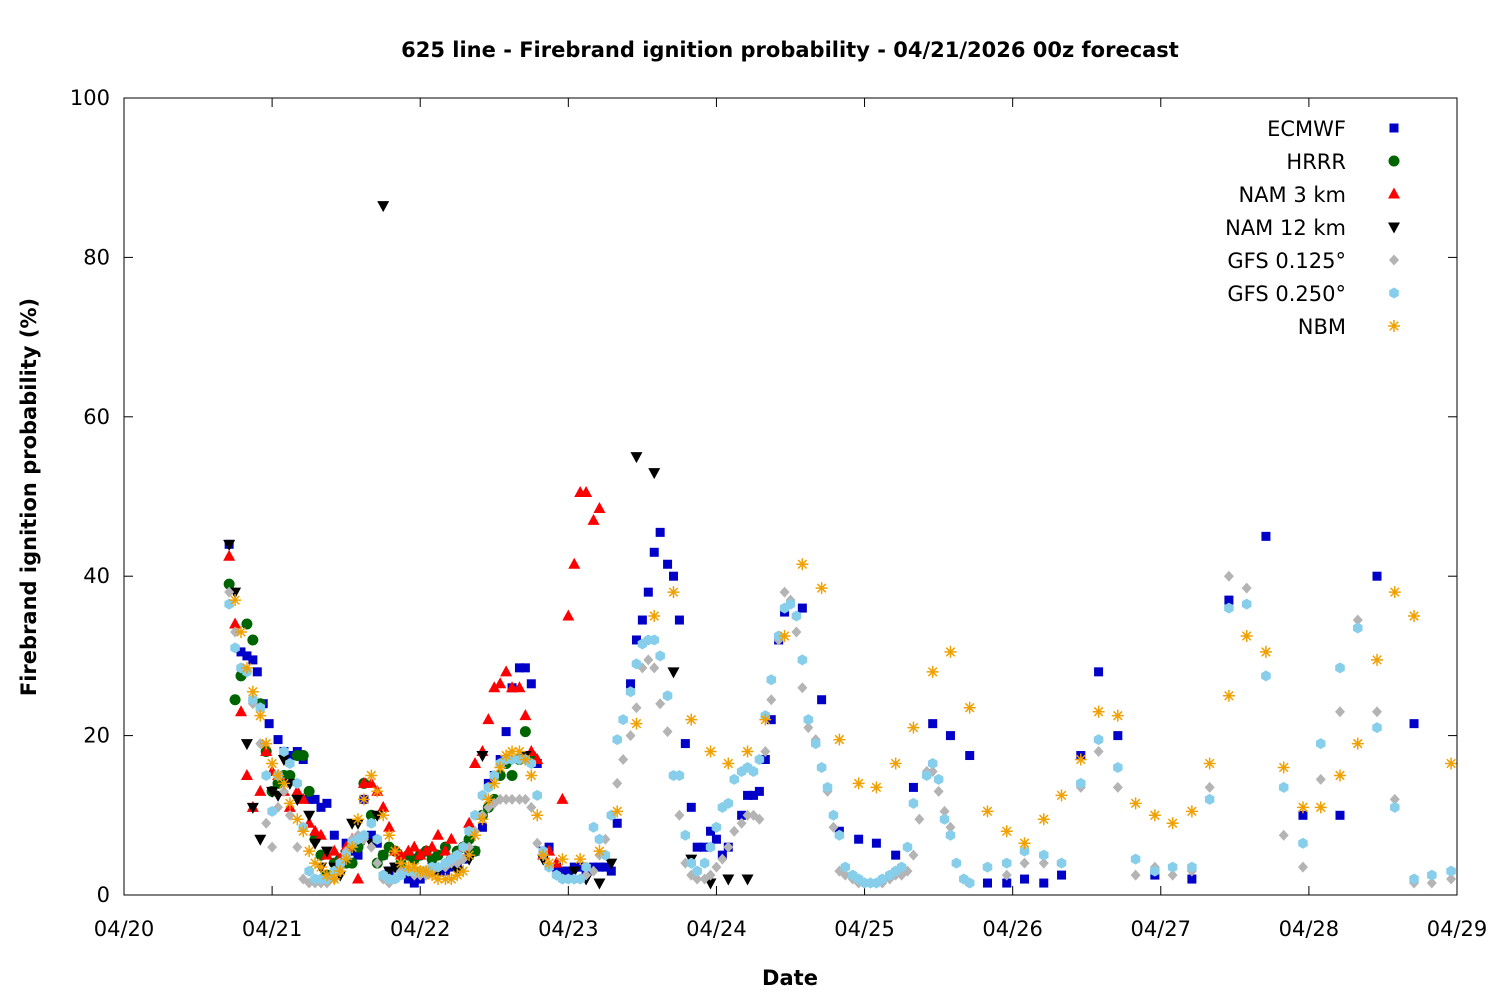 The width and height of the screenshot is (1500, 1000). What do you see at coordinates (124, 929) in the screenshot?
I see `x-tick-label: 04/20` at bounding box center [124, 929].